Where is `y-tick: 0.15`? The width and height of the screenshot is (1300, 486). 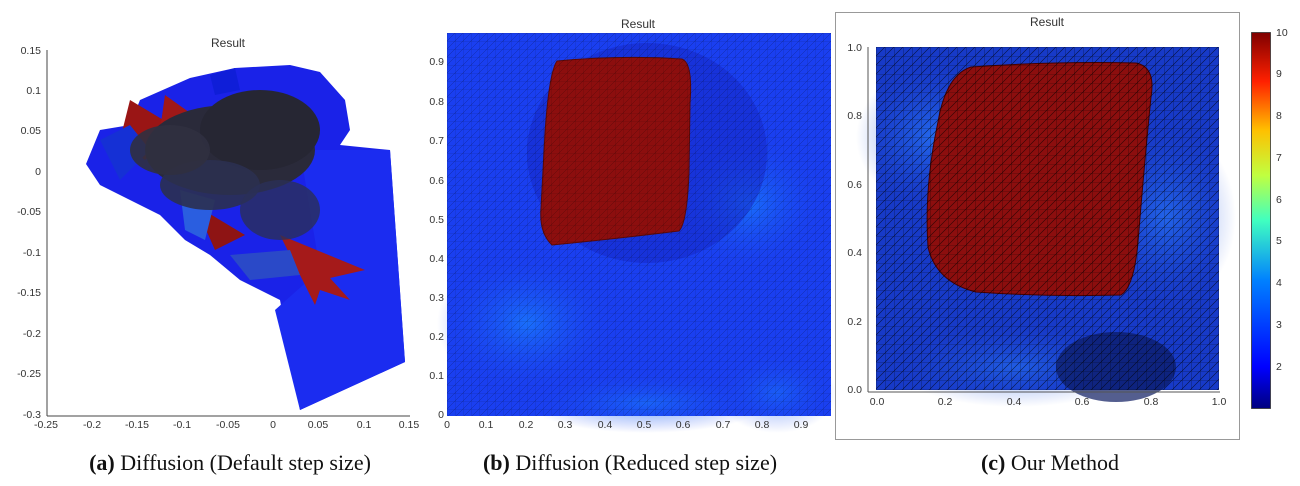
y-tick: 0.15 is located at coordinates (30, 51).